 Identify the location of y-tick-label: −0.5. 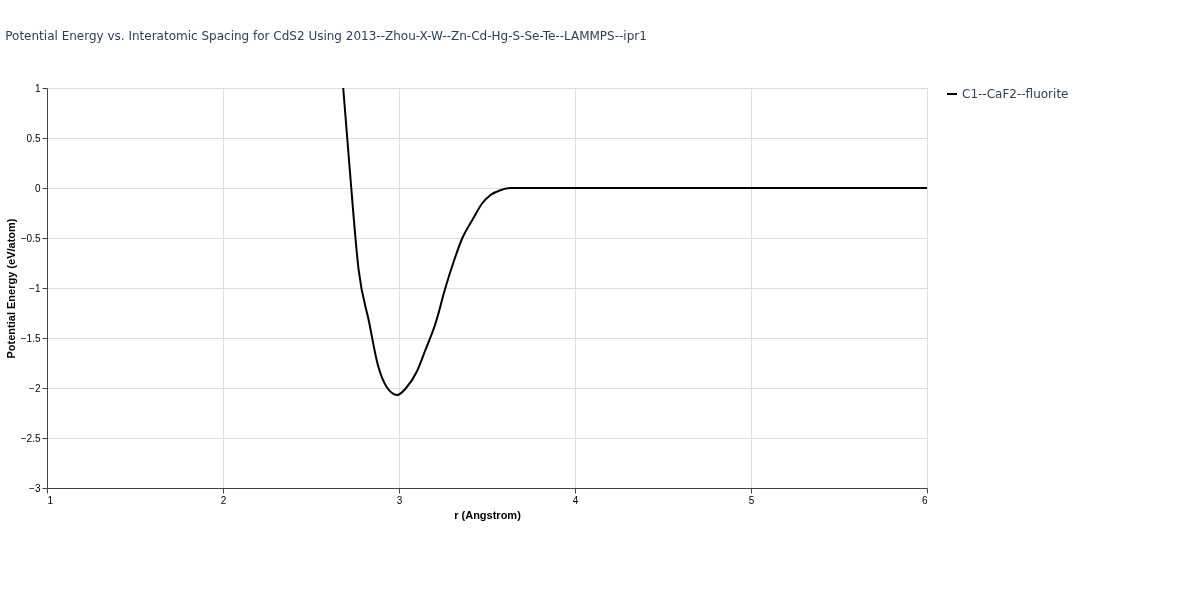
(30, 238).